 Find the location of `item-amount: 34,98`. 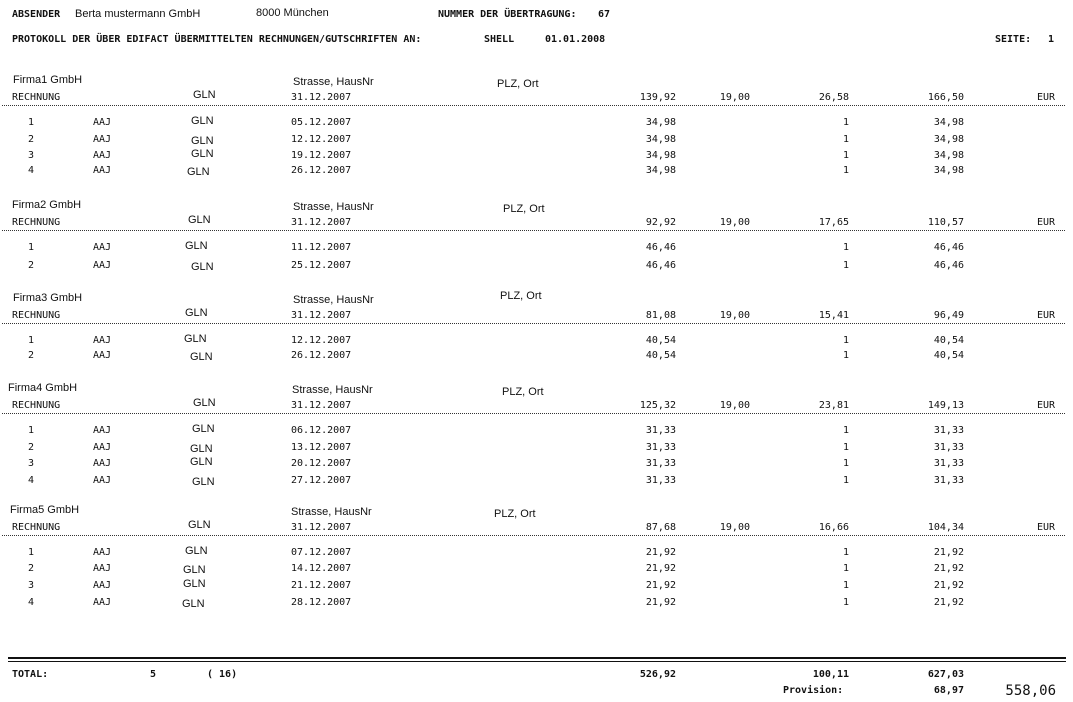

item-amount: 34,98 is located at coordinates (660, 122).